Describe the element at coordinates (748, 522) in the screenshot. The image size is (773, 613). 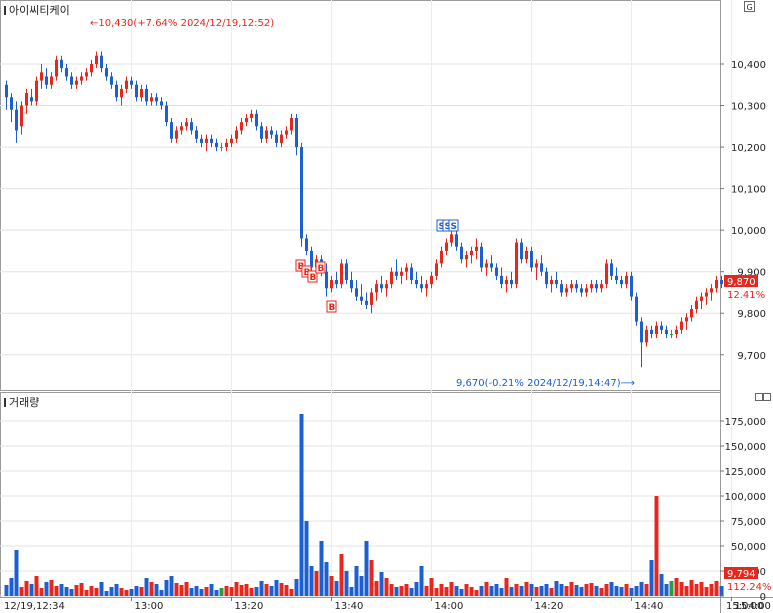
I see `volume-tick-label: 75,000` at that location.